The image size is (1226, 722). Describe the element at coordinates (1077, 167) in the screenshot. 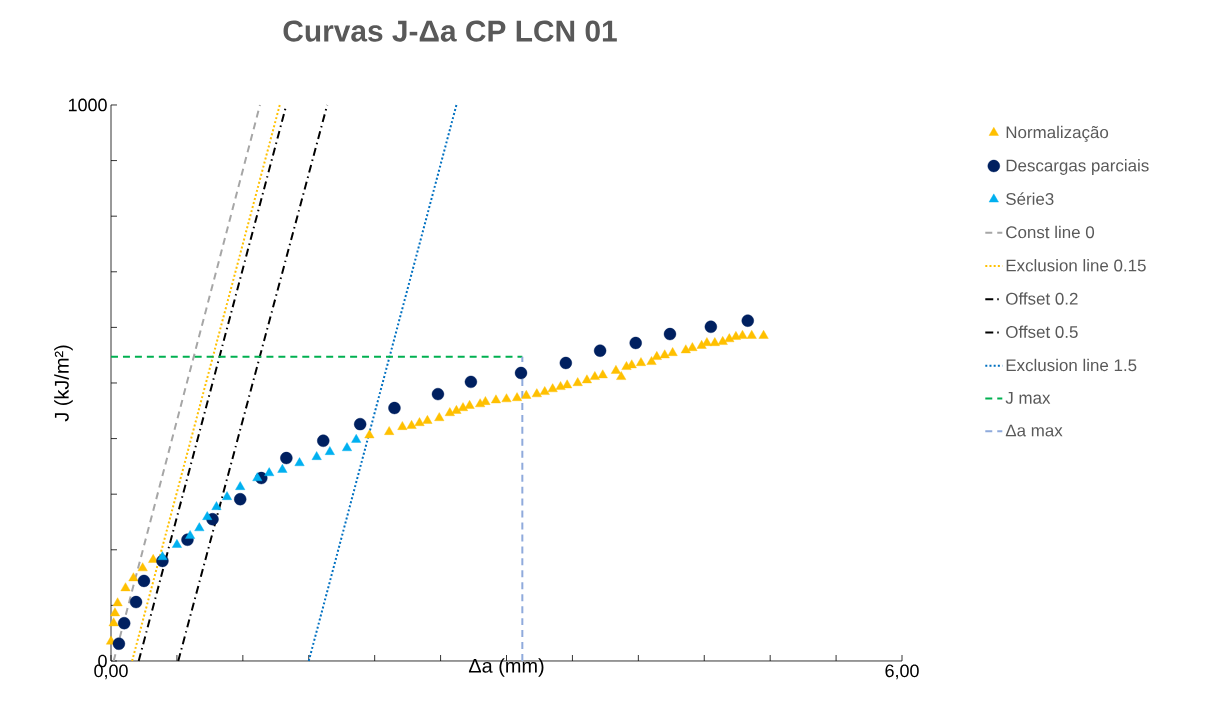

I see `legend-label: Descargas parciais` at that location.